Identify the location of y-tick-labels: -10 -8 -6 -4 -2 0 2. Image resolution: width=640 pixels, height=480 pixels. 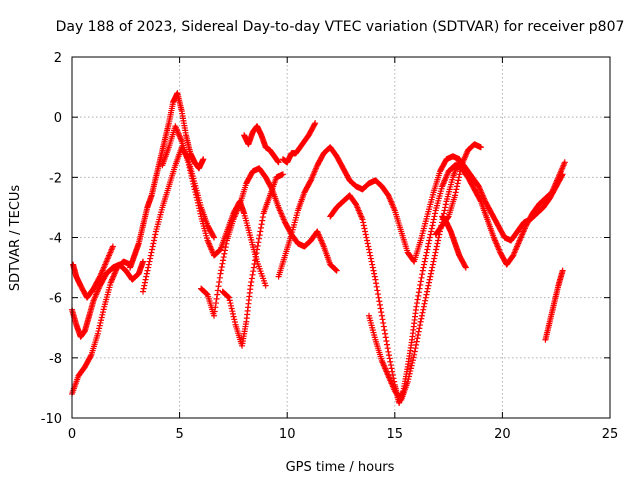
(51, 239).